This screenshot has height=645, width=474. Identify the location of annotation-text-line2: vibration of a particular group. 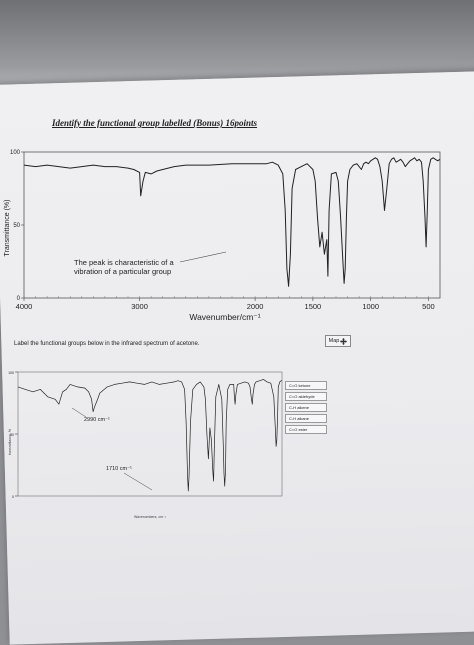
(122, 271).